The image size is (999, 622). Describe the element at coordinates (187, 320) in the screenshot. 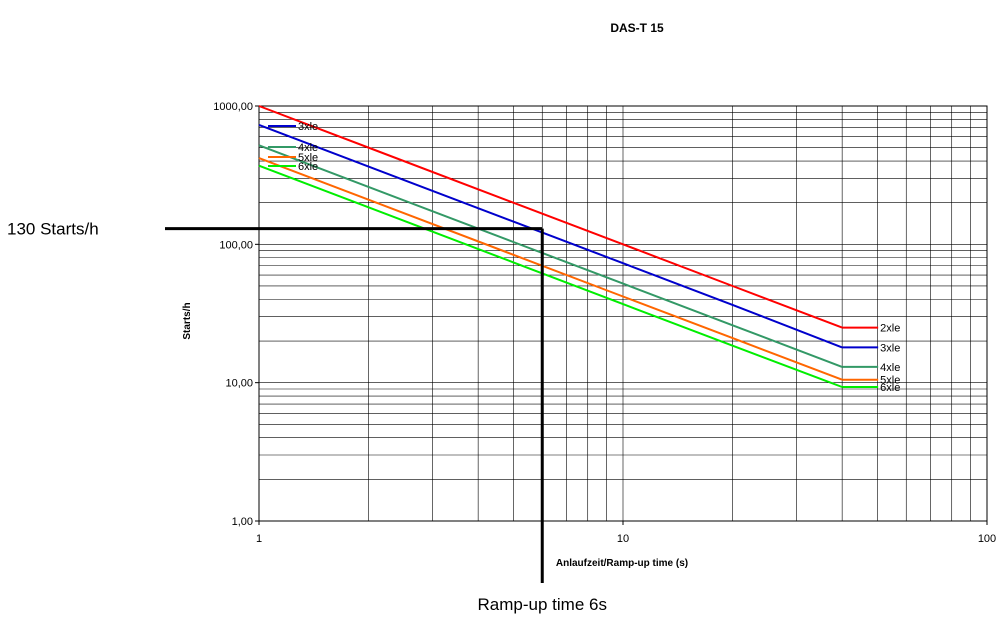

I see `y-axis-label: Starts/h` at that location.